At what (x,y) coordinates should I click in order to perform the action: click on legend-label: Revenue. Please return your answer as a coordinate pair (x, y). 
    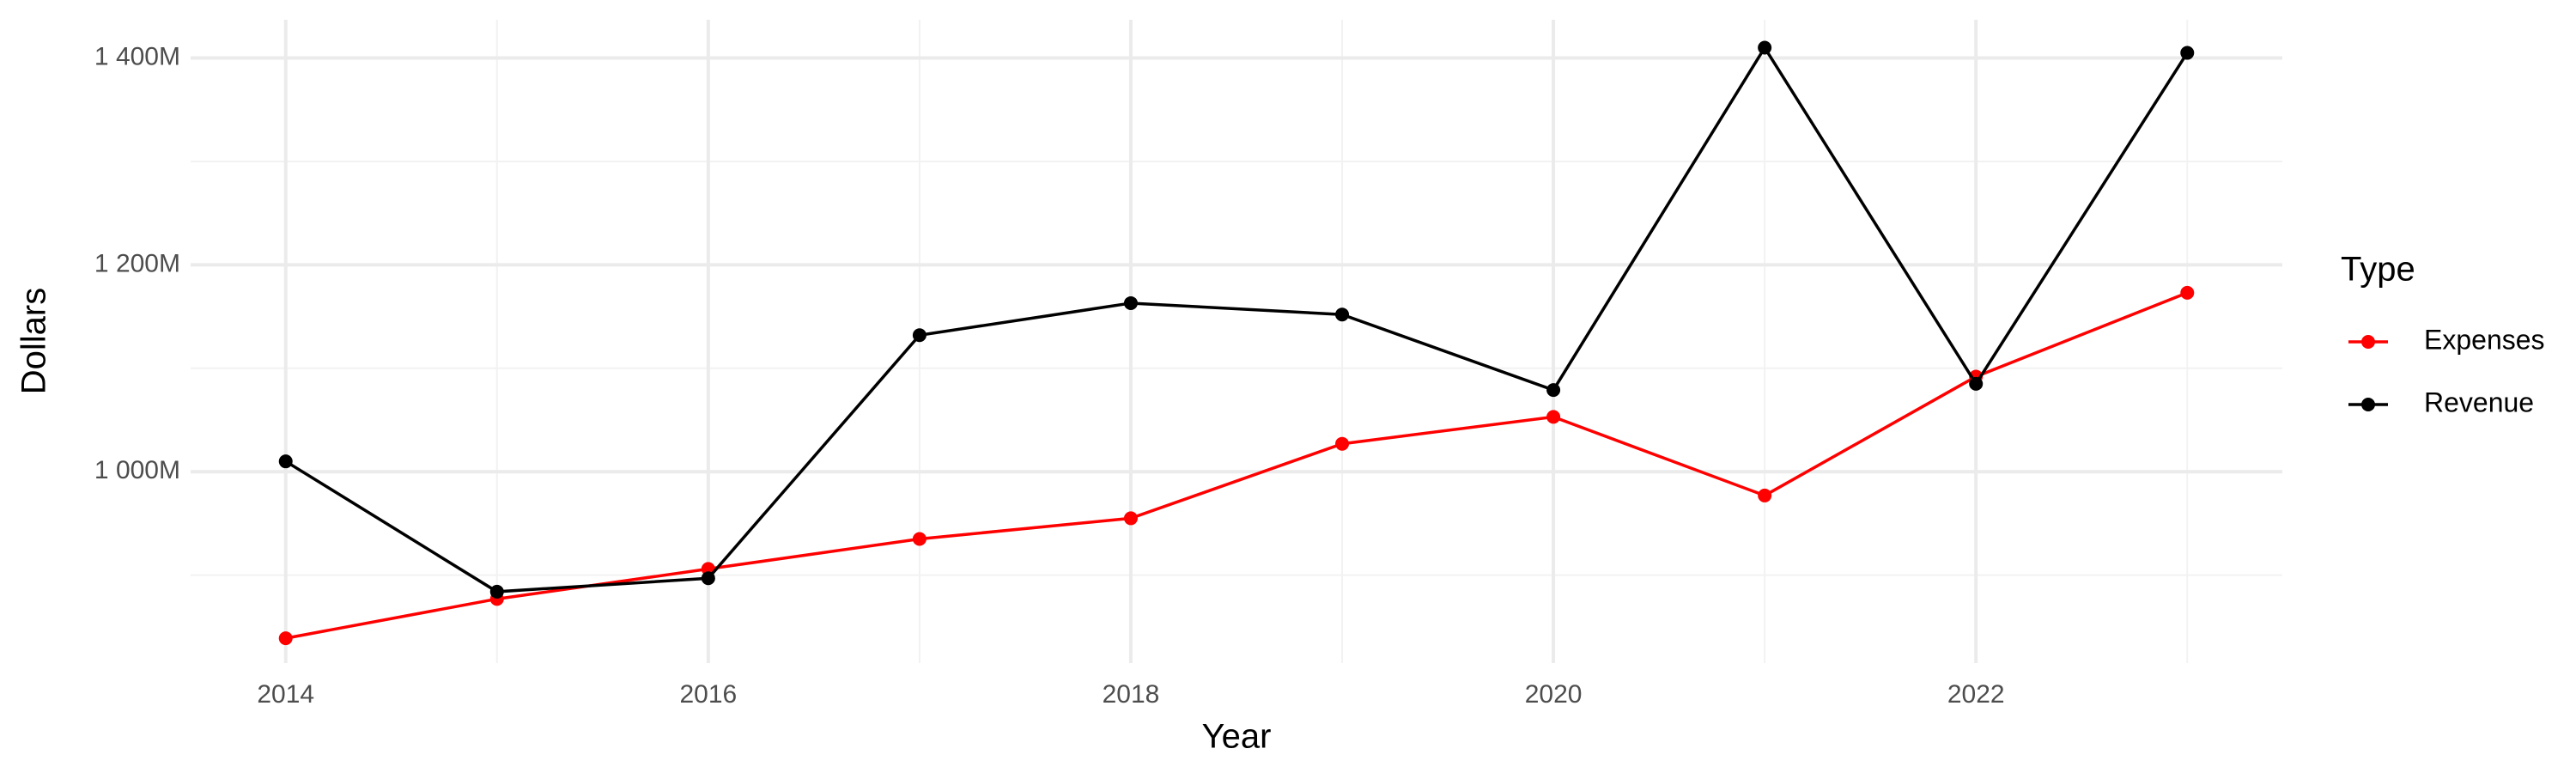
    Looking at the image, I should click on (2479, 401).